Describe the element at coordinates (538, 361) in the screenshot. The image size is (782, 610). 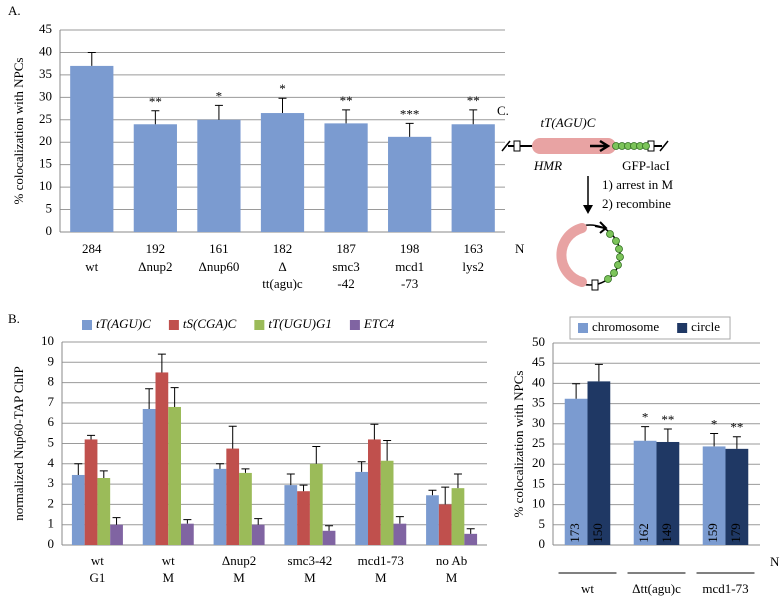
I see `y-tick-label: 45` at that location.